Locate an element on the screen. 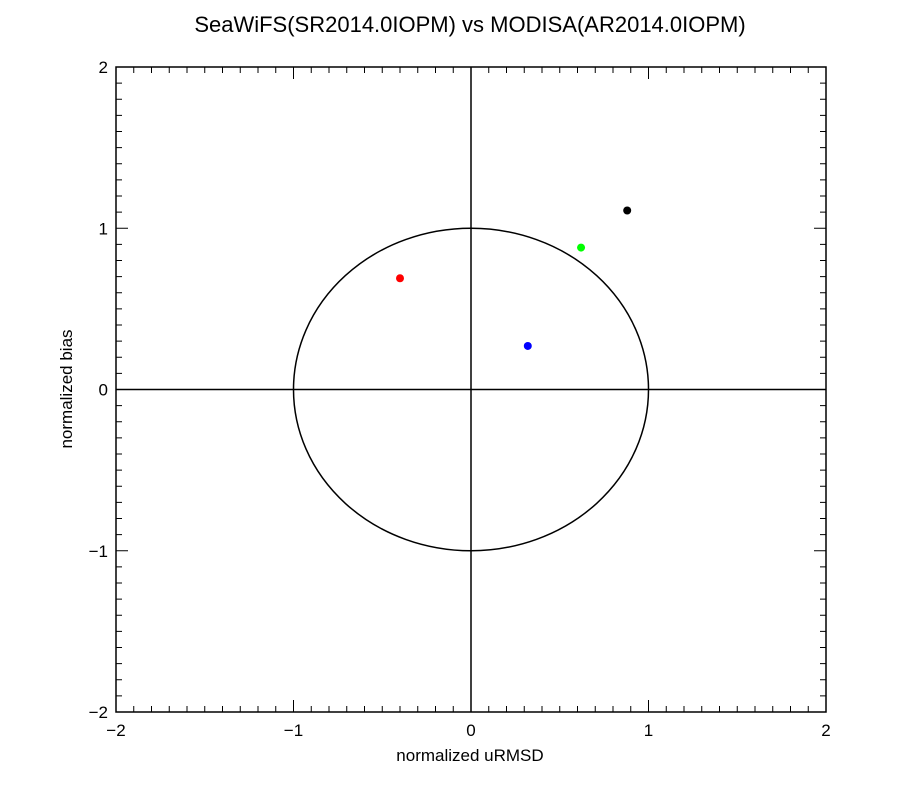 The height and width of the screenshot is (788, 900). y-axis-label: normalized bias is located at coordinates (66, 388).